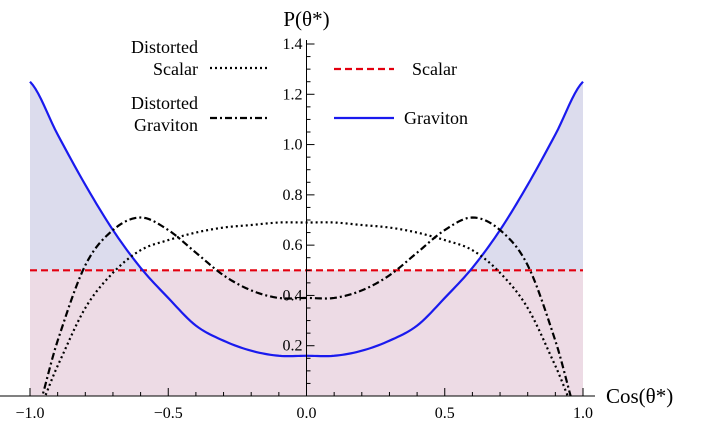 The width and height of the screenshot is (702, 426). What do you see at coordinates (639, 396) in the screenshot?
I see `x-axis-label: Cos(θ*)` at bounding box center [639, 396].